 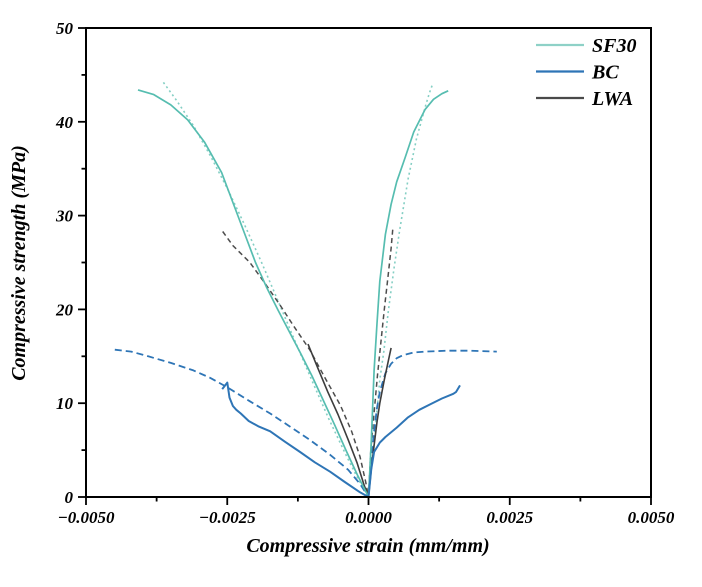 What do you see at coordinates (612, 99) in the screenshot?
I see `legend-label-LWA: LWA` at bounding box center [612, 99].